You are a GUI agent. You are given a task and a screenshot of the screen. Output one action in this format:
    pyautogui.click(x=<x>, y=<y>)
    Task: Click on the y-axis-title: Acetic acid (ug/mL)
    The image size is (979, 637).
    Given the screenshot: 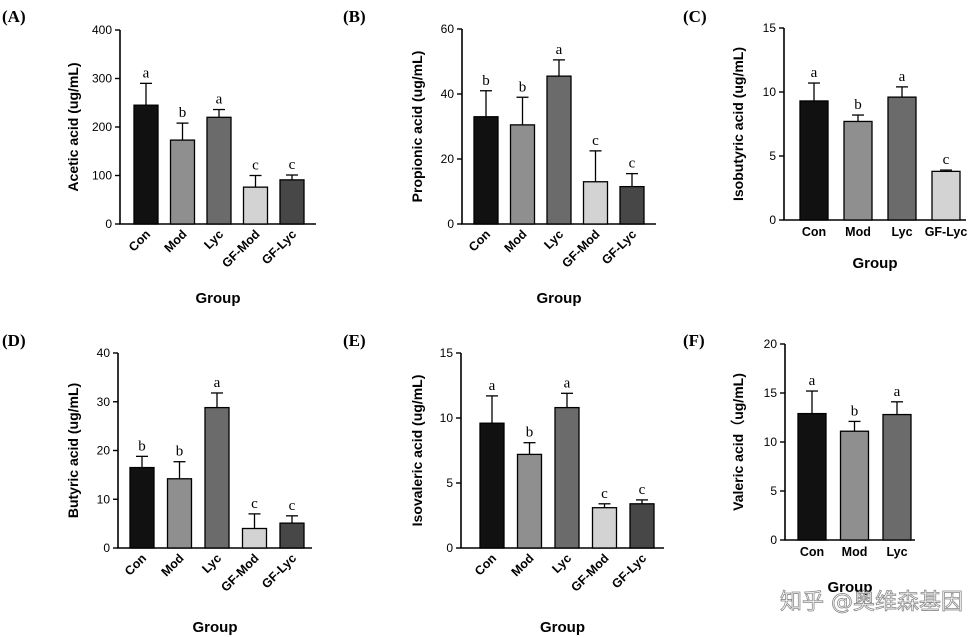 What is the action you would take?
    pyautogui.click(x=73, y=126)
    